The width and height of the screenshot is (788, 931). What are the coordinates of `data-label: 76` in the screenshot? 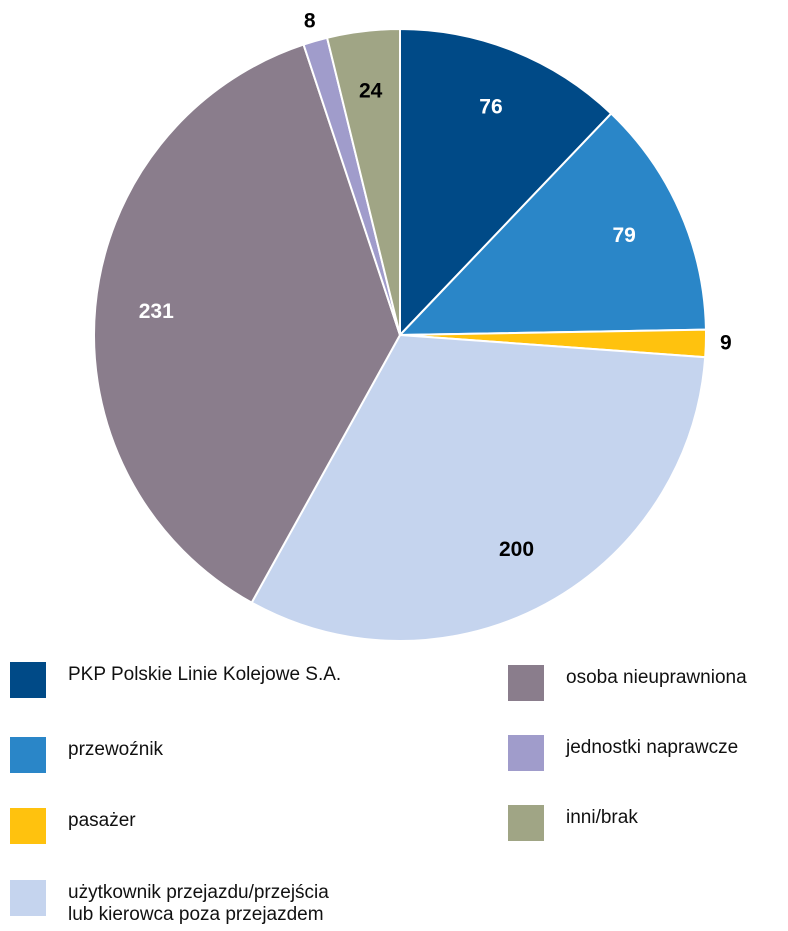 It's located at (490, 106).